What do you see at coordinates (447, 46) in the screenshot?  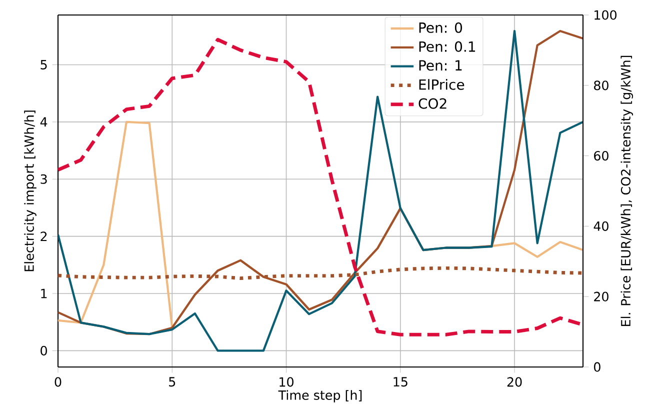 I see `legend-label: Pen: 0.1` at bounding box center [447, 46].